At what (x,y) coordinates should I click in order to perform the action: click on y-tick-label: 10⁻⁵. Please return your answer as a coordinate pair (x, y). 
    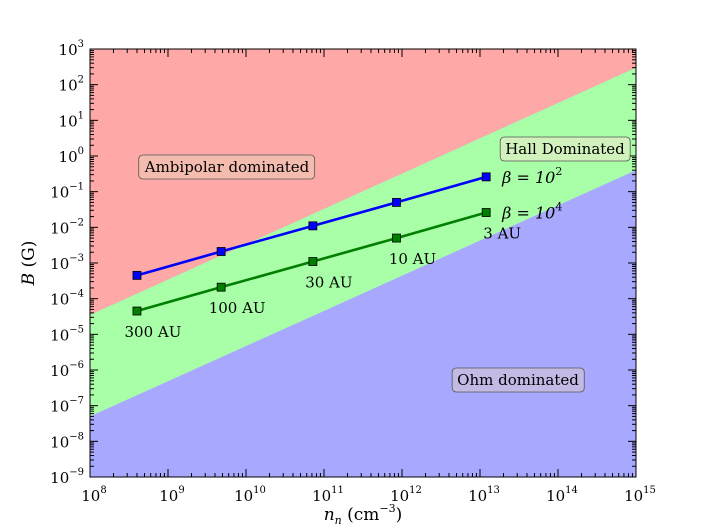
    Looking at the image, I should click on (67, 334).